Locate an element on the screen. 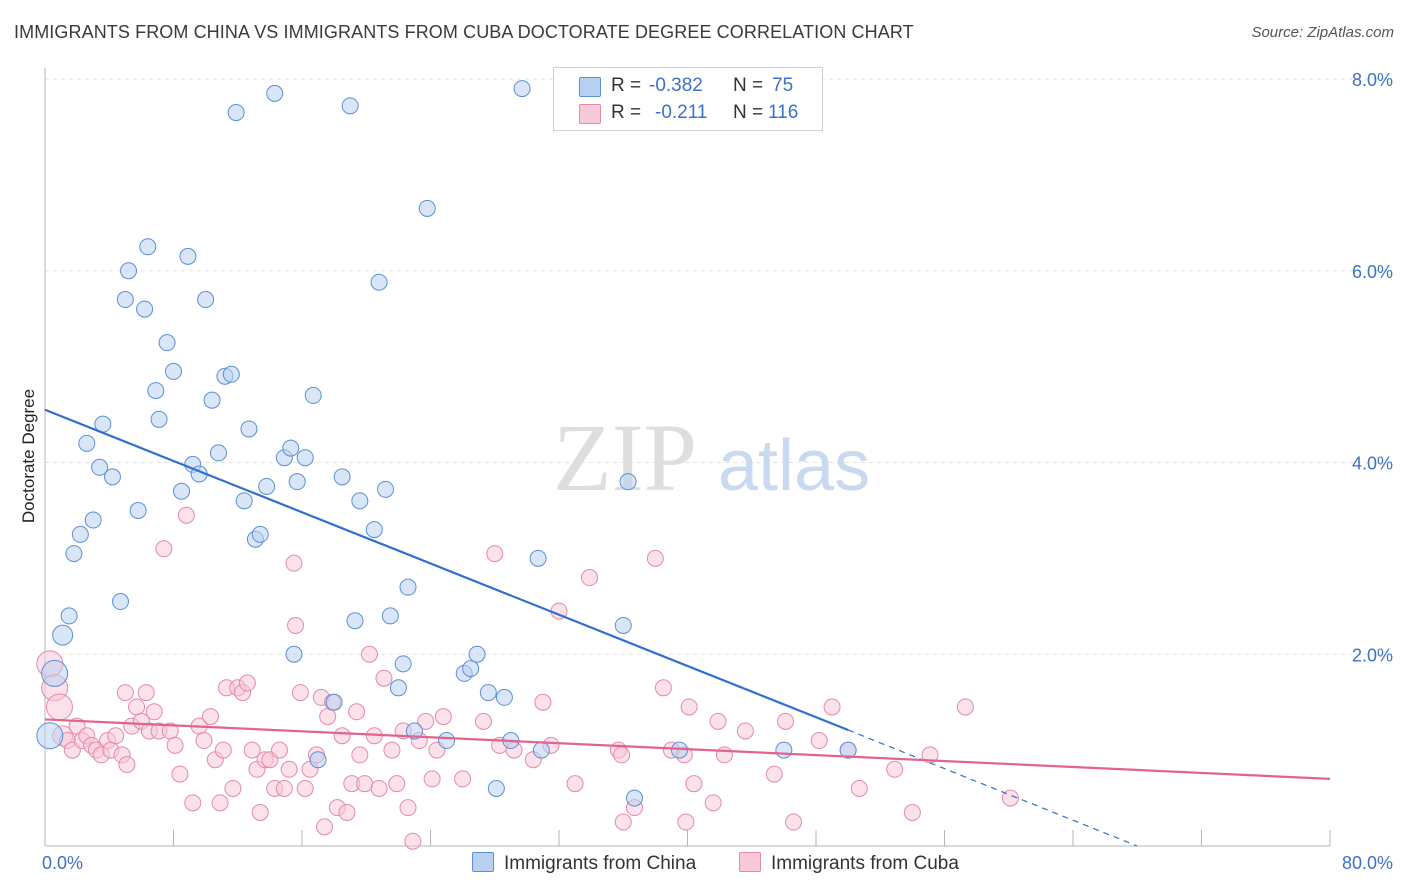 The height and width of the screenshot is (892, 1406). y-tick-label-2: 6.0% is located at coordinates (1372, 272).